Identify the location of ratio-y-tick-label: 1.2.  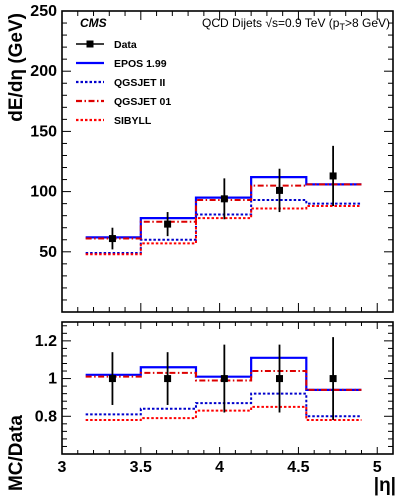
(46, 341).